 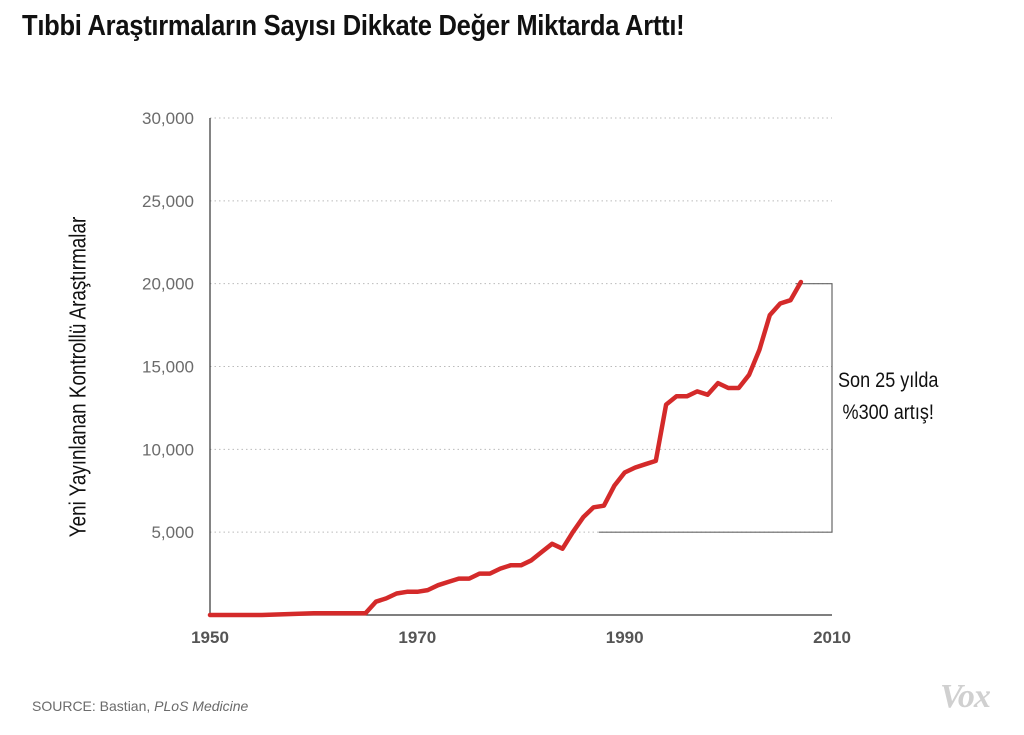 What do you see at coordinates (888, 380) in the screenshot?
I see `annotation-line-1: Son 25 yılda` at bounding box center [888, 380].